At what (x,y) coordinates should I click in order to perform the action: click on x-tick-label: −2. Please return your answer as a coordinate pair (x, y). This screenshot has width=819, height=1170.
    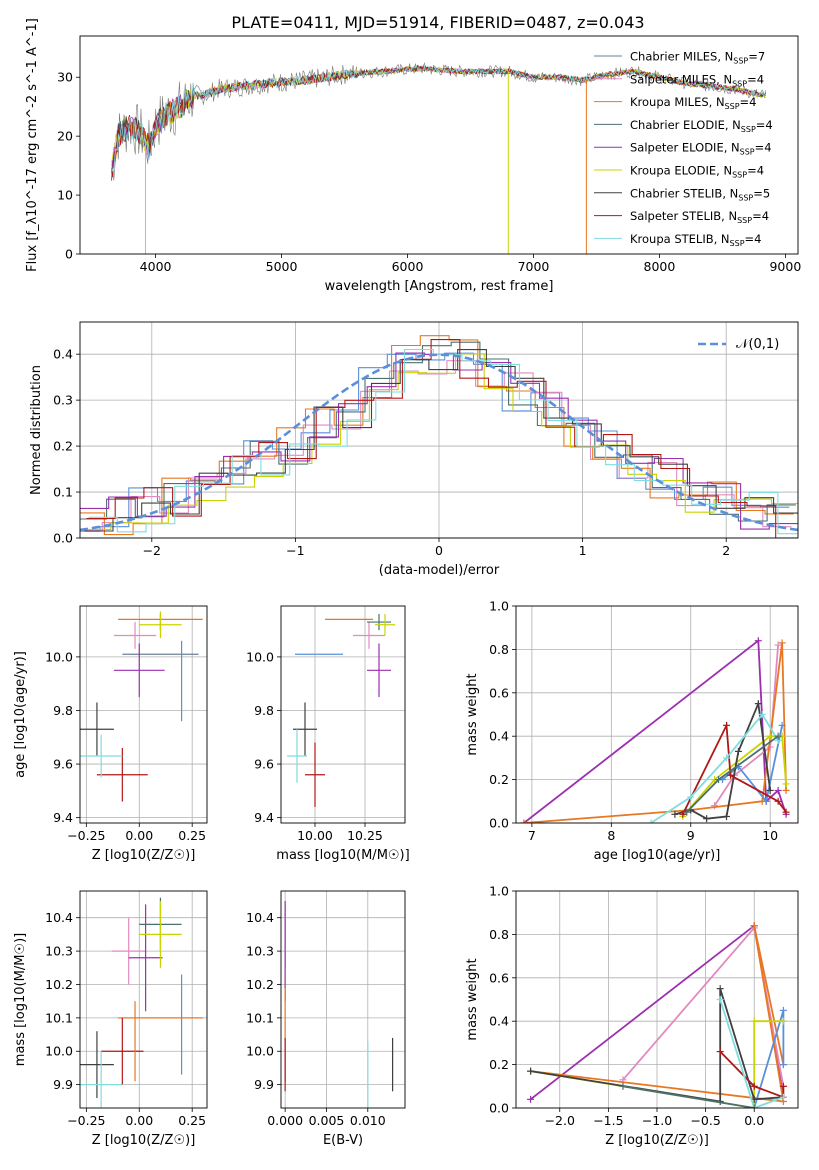
    Looking at the image, I should click on (152, 550).